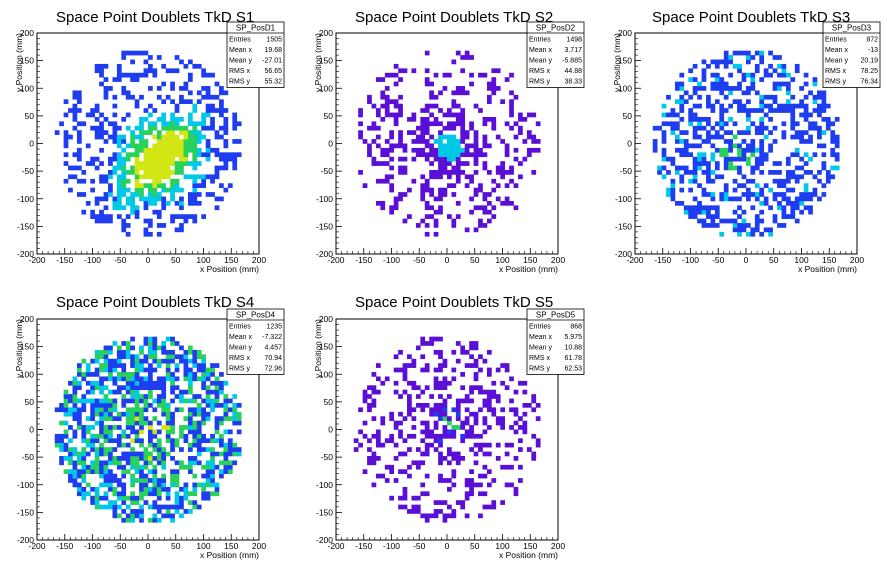 This screenshot has height=574, width=896. What do you see at coordinates (869, 82) in the screenshot?
I see `stats-value: 76.34` at bounding box center [869, 82].